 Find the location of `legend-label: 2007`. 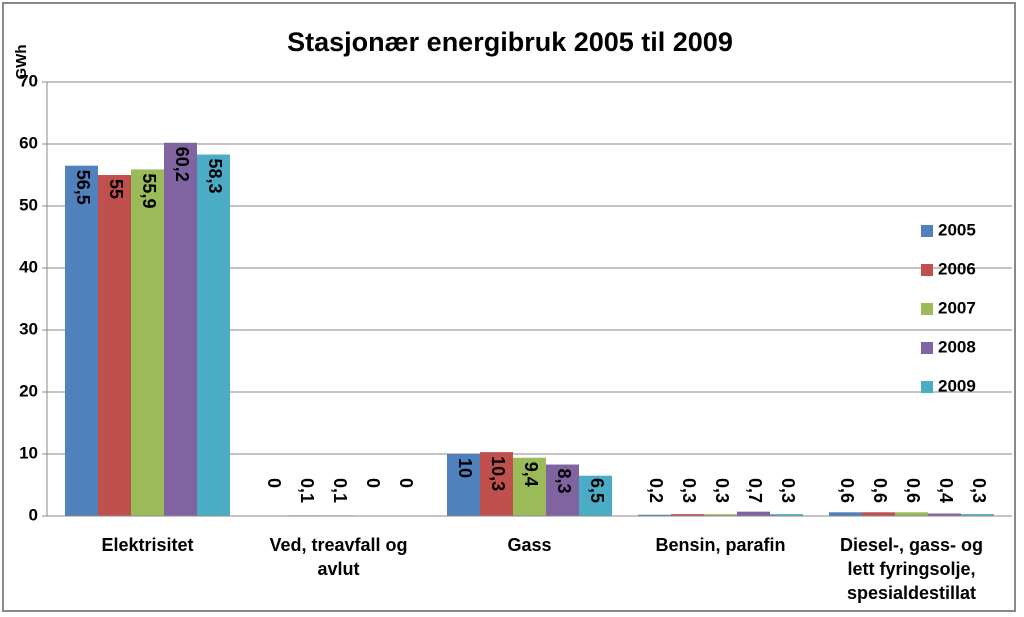

legend-label: 2007 is located at coordinates (957, 307).